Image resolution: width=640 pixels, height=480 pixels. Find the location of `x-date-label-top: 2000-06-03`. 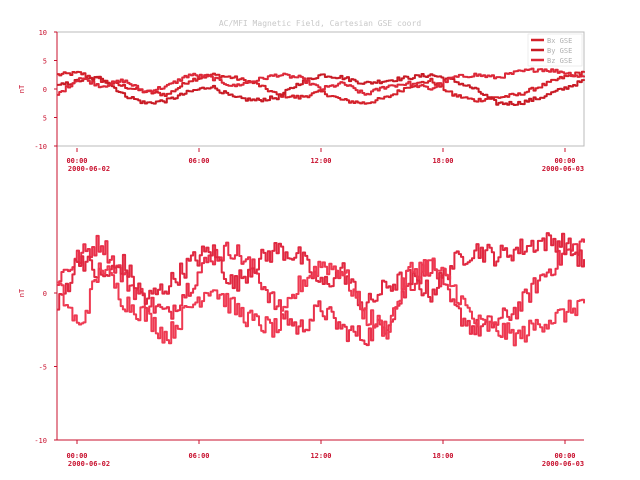

x-date-label-top: 2000-06-03 is located at coordinates (563, 169).